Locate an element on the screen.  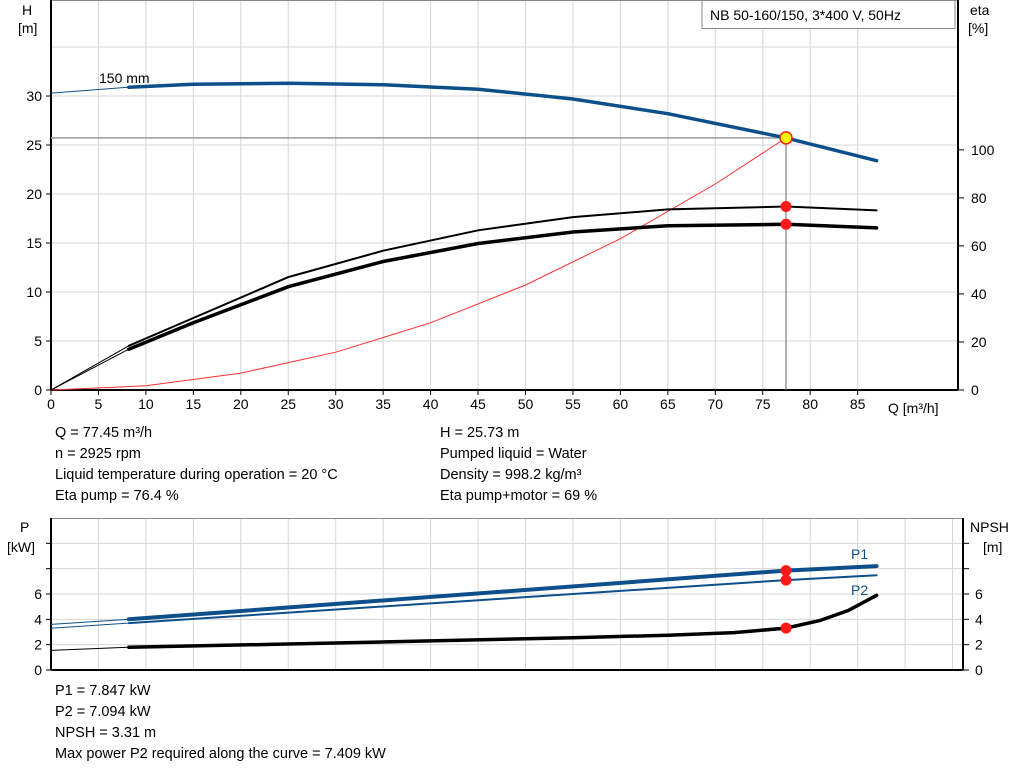
y-left-label-top: H is located at coordinates (27, 10).